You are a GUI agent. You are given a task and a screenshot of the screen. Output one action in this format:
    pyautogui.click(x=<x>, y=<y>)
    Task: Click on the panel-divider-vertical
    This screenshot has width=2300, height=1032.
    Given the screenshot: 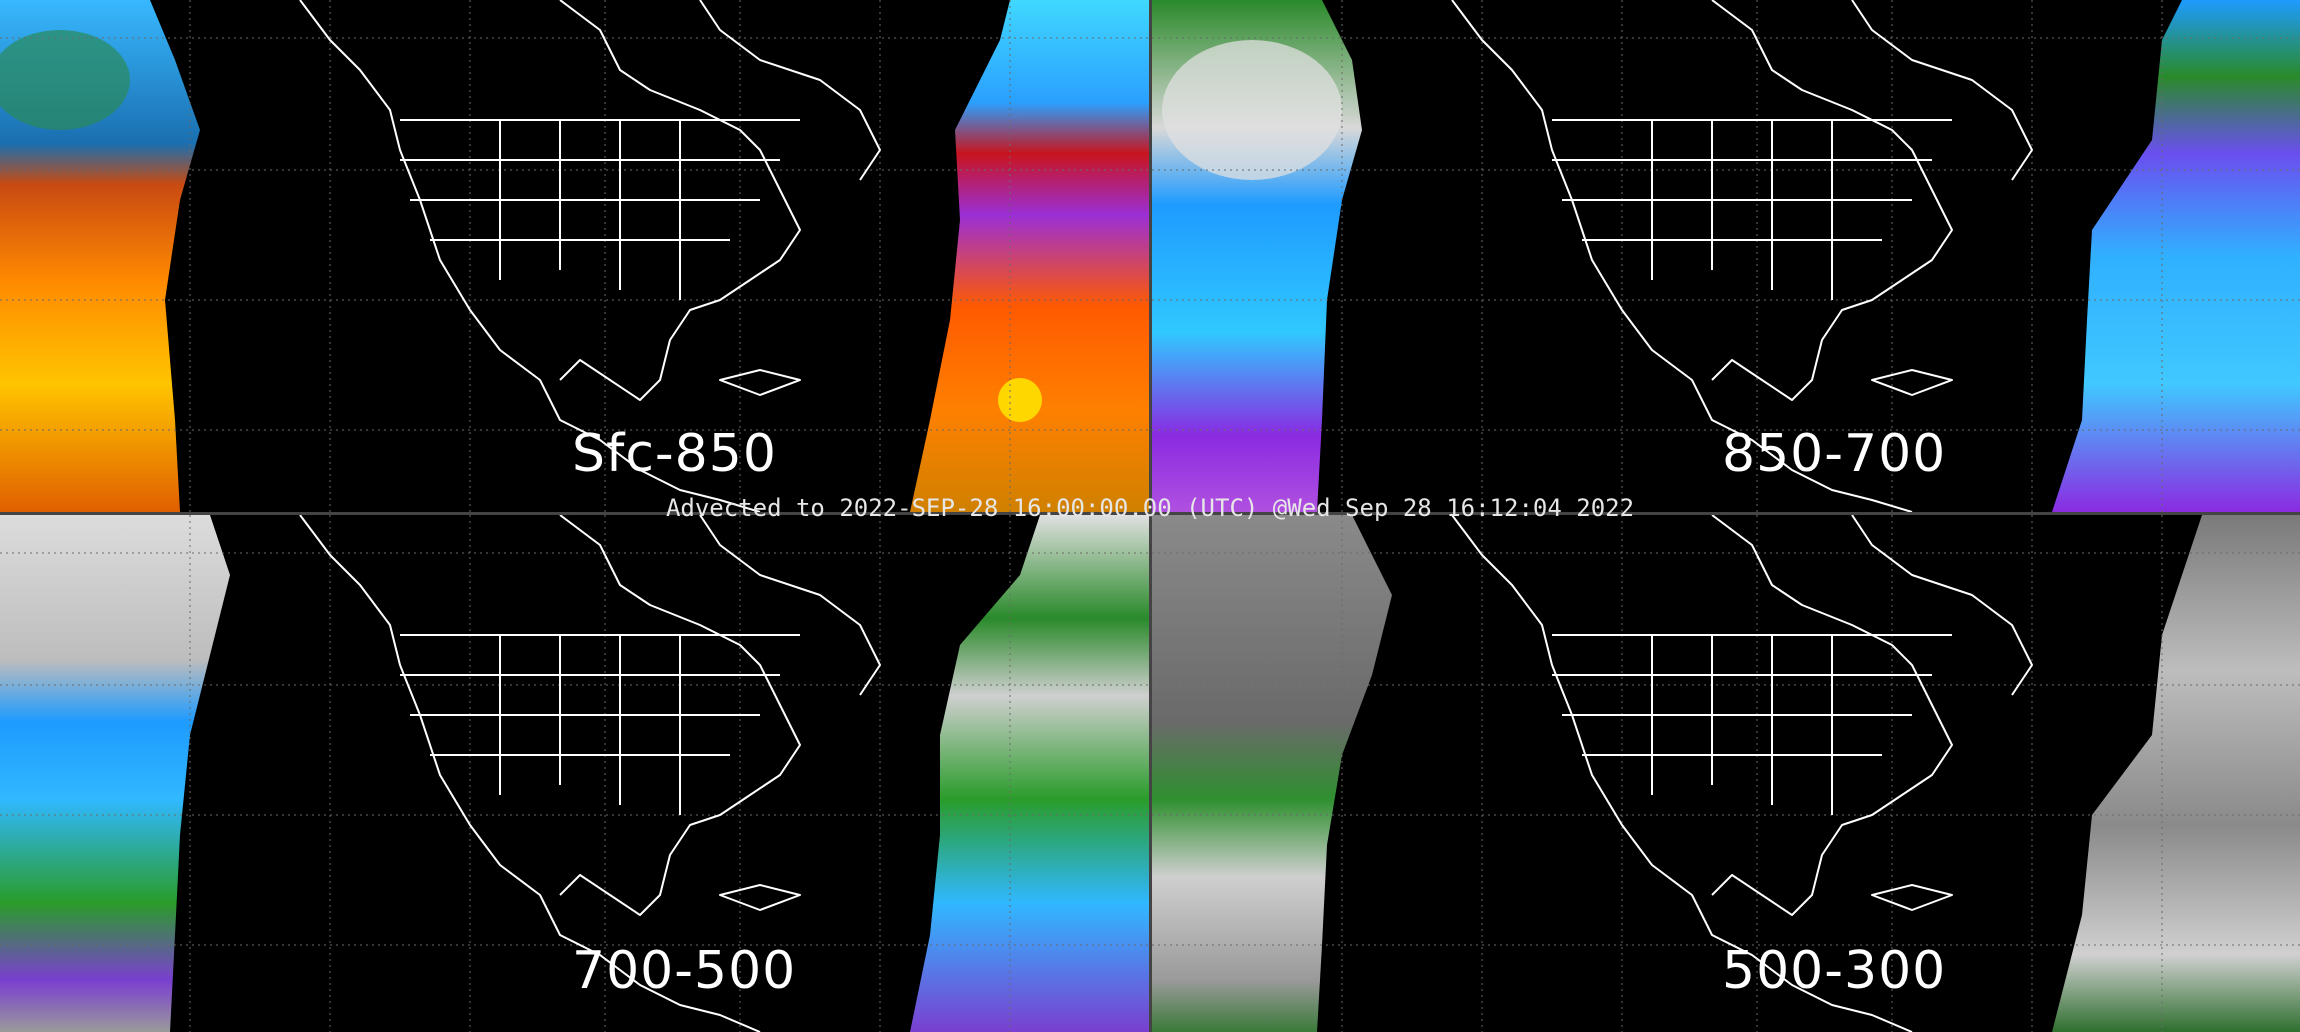 What is the action you would take?
    pyautogui.click(x=1150, y=516)
    